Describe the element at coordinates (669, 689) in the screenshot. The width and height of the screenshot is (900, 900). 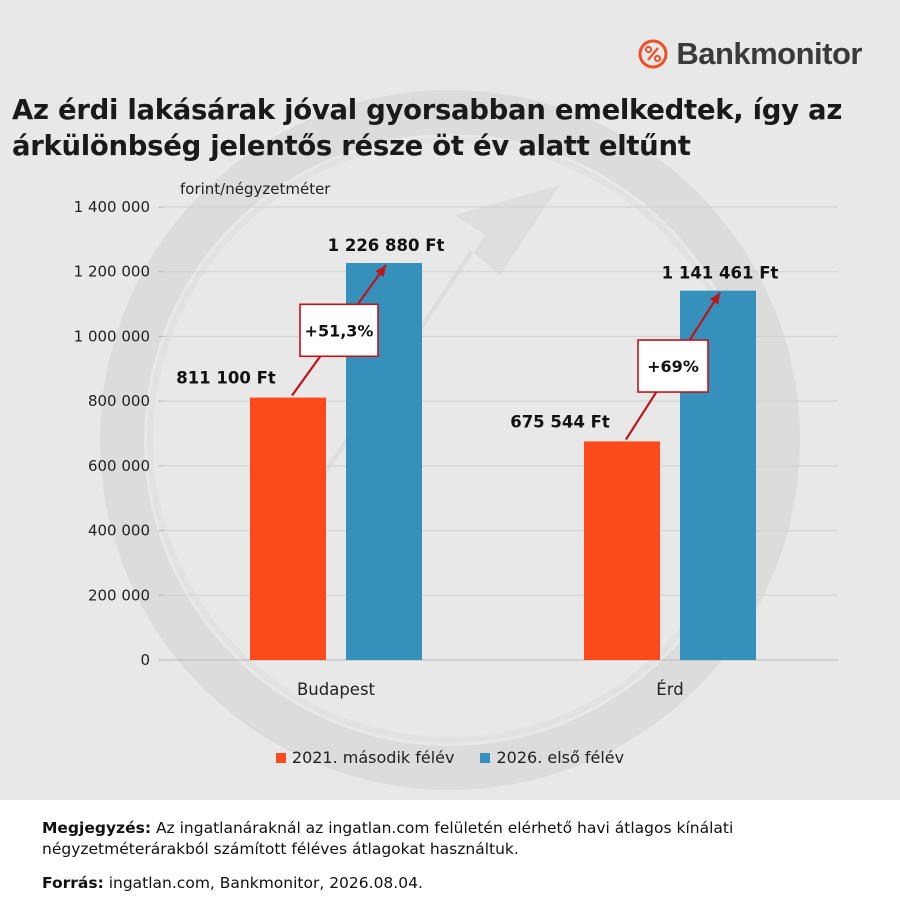
I see `x-tick-label: Érd` at that location.